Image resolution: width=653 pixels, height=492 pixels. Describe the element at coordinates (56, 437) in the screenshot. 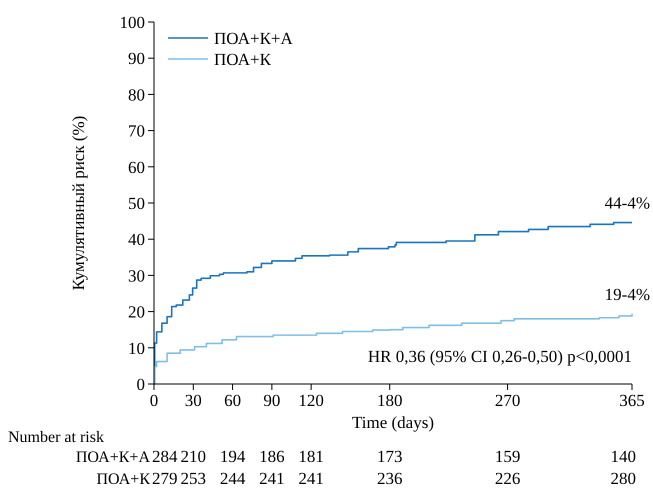

I see `text: Number at risk` at that location.